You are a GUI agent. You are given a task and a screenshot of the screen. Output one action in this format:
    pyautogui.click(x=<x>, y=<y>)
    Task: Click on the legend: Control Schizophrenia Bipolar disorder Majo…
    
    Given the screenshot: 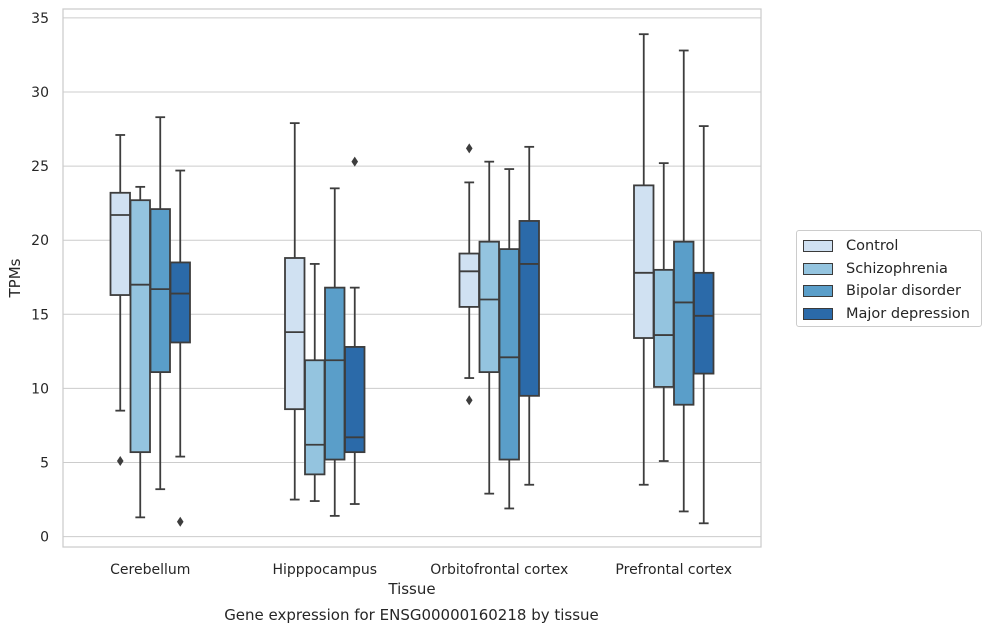 What is the action you would take?
    pyautogui.click(x=889, y=278)
    